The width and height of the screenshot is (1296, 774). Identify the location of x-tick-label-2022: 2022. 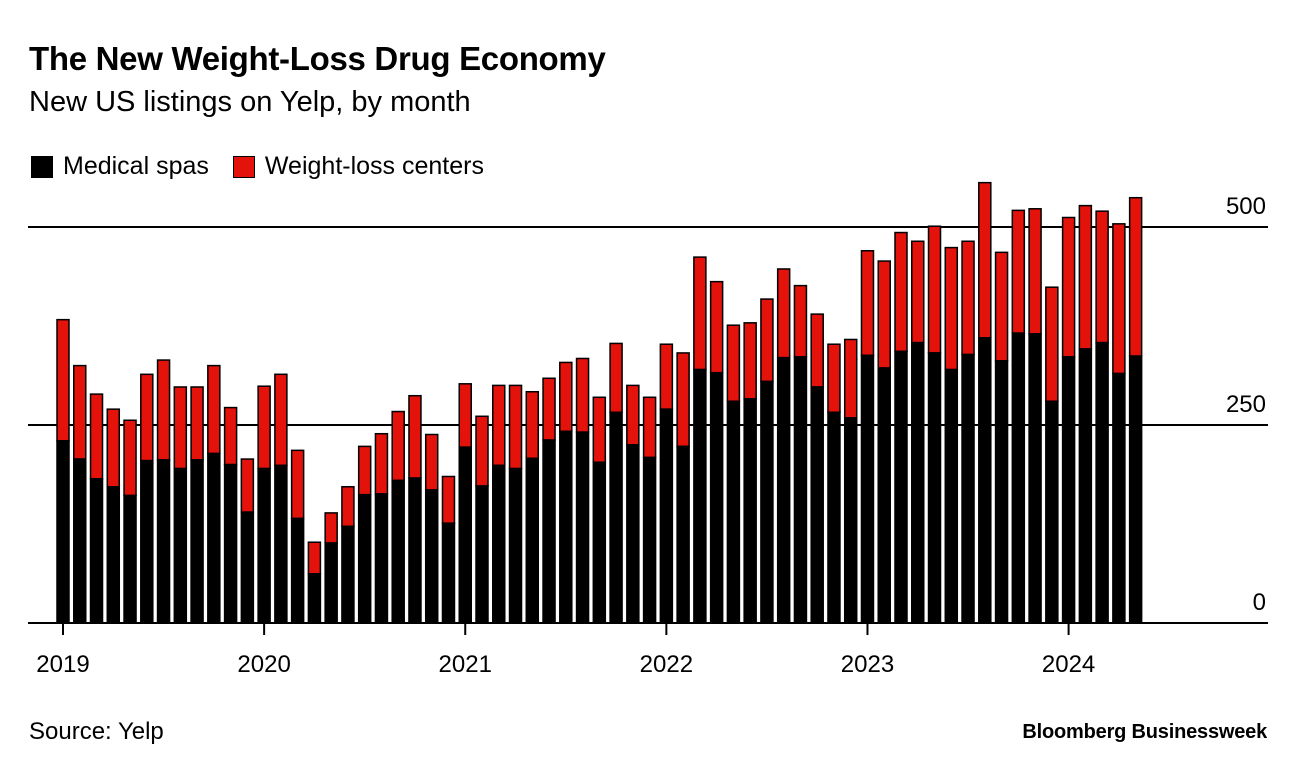
(666, 664).